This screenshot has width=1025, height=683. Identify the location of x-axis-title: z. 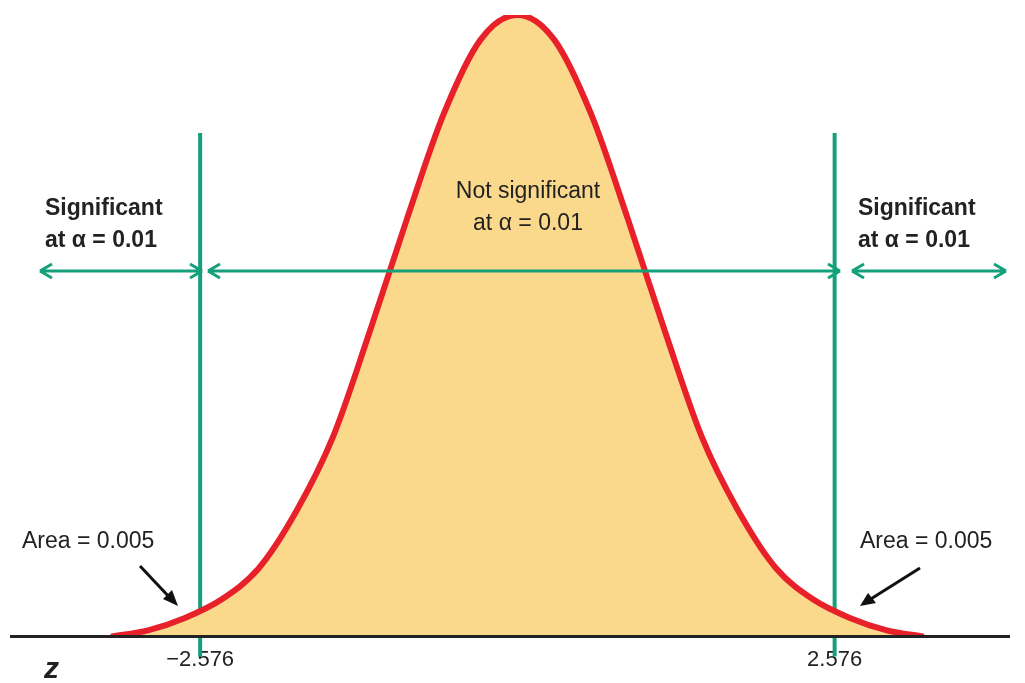
(51, 666).